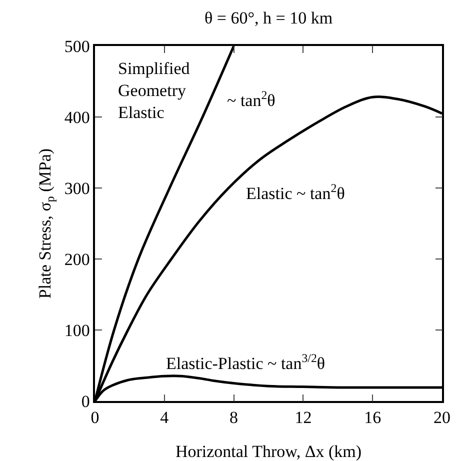 The height and width of the screenshot is (461, 463). What do you see at coordinates (85, 401) in the screenshot?
I see `y-tick-label: 0` at bounding box center [85, 401].